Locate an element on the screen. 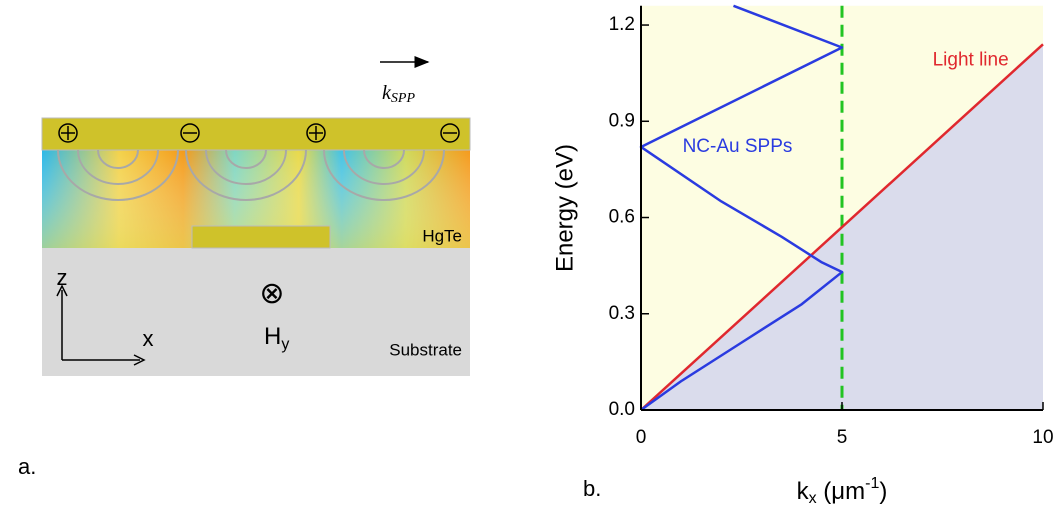  arrow-heads is located at coordinates (101, 325).